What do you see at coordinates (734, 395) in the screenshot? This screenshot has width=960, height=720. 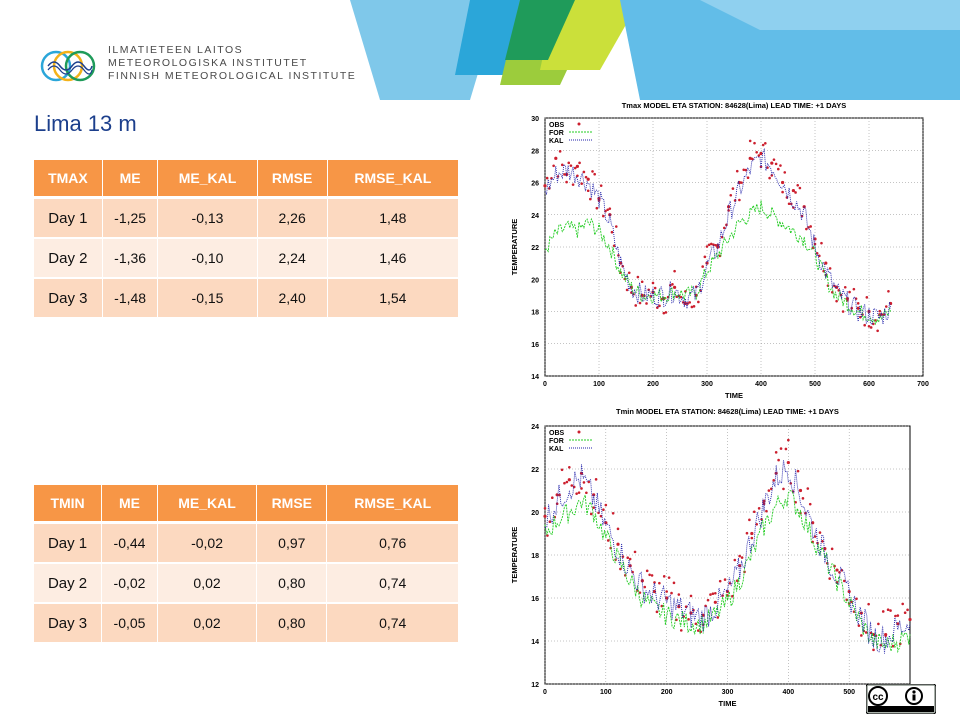 I see `x-axis-label: TIME` at bounding box center [734, 395].